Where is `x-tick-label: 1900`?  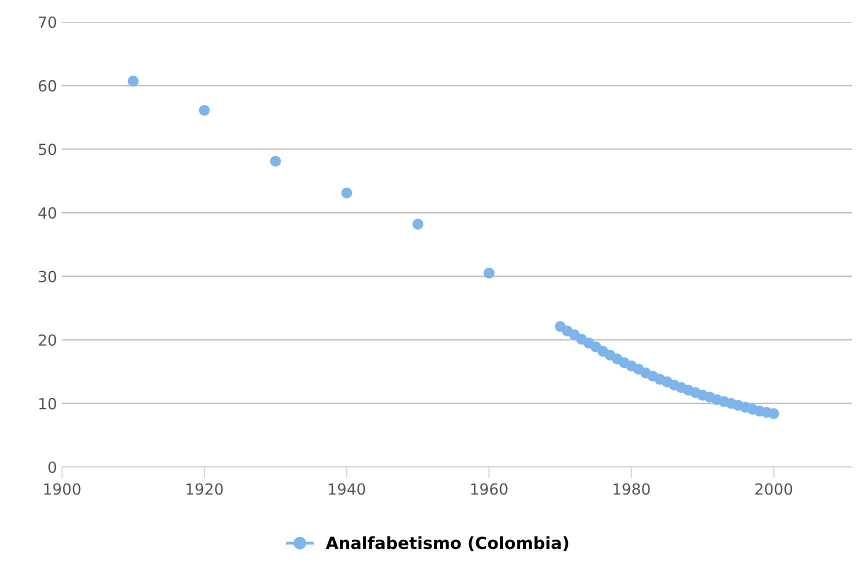
x-tick-label: 1900 is located at coordinates (62, 489).